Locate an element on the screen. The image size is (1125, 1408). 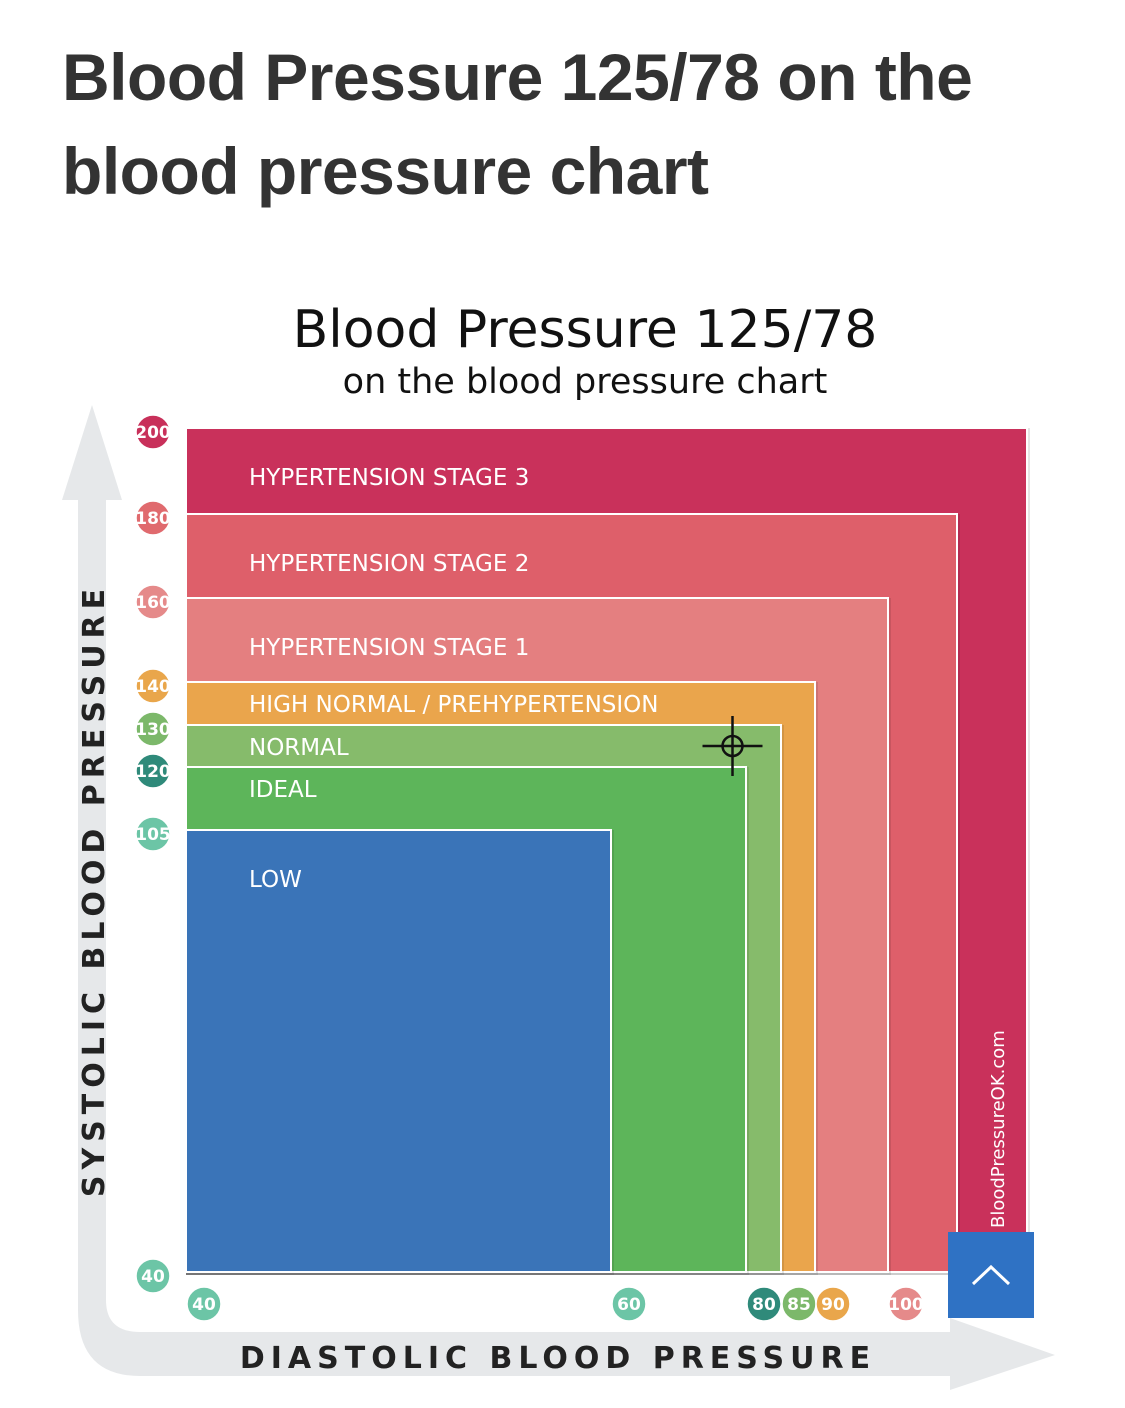
y-tick-label: 120 is located at coordinates (153, 772).